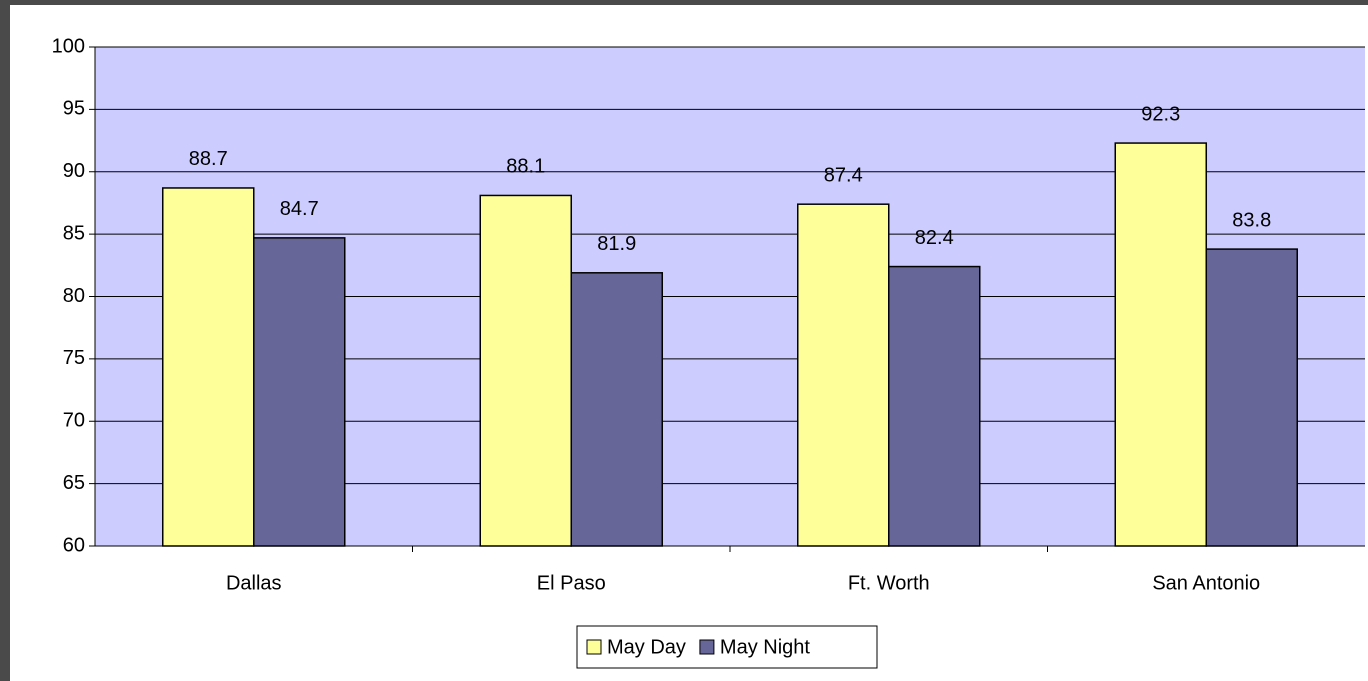 This screenshot has width=1368, height=681. Describe the element at coordinates (934, 238) in the screenshot. I see `data-label: 82.4` at that location.